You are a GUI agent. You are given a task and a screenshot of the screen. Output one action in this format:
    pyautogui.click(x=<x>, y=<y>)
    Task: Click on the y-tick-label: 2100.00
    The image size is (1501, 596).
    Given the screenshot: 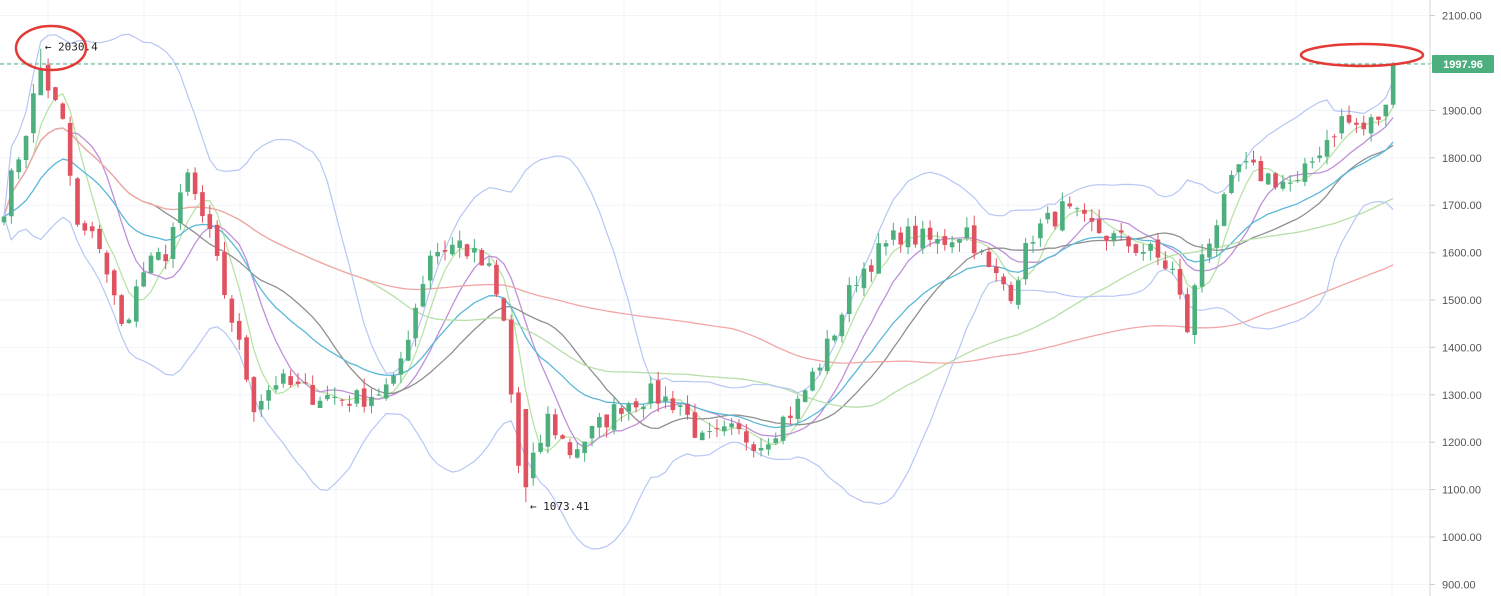 What is the action you would take?
    pyautogui.click(x=1462, y=17)
    